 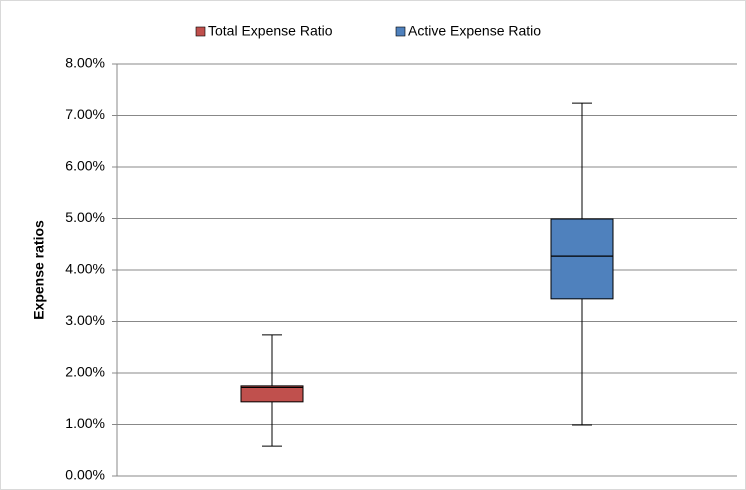 What do you see at coordinates (85, 423) in the screenshot?
I see `y-tick-label: 1.00%` at bounding box center [85, 423].